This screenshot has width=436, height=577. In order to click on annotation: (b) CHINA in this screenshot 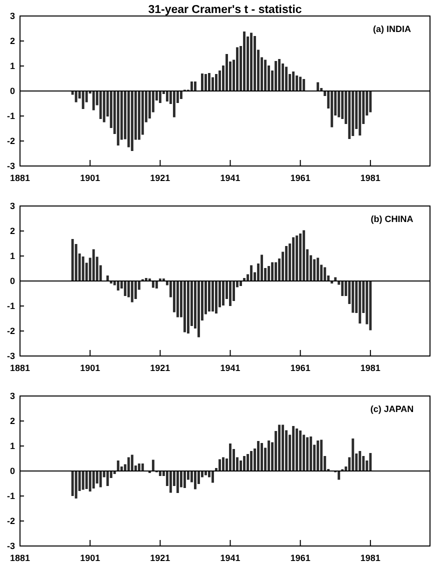, I will do `click(392, 219)`.